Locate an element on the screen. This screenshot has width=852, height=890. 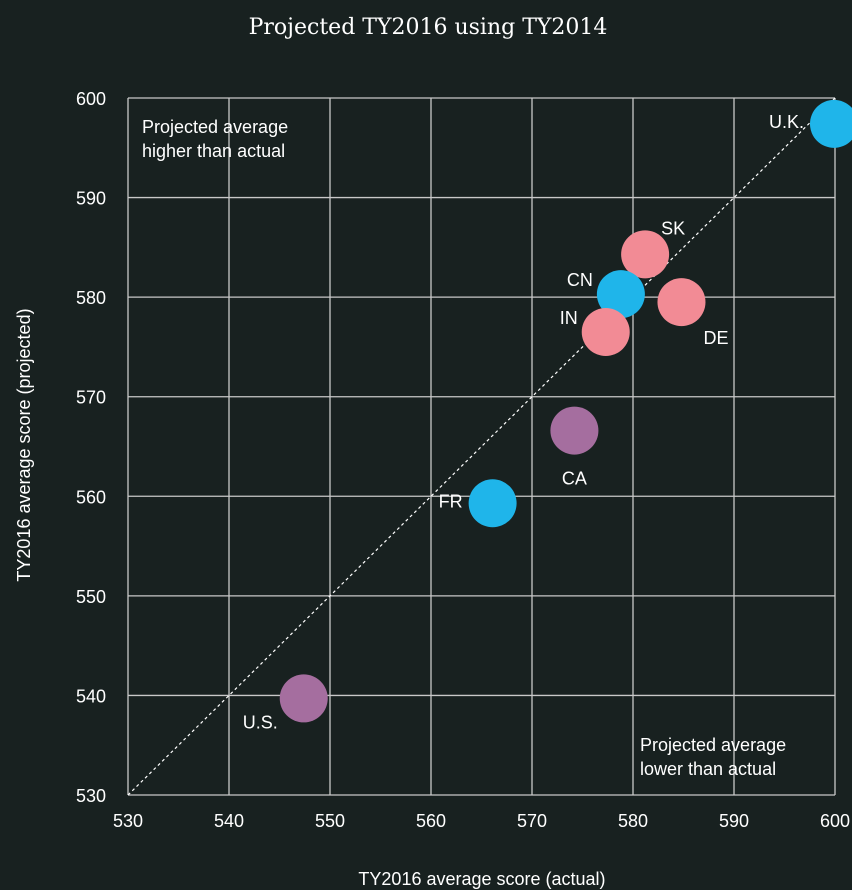
y-tick-label: 590 is located at coordinates (91, 199).